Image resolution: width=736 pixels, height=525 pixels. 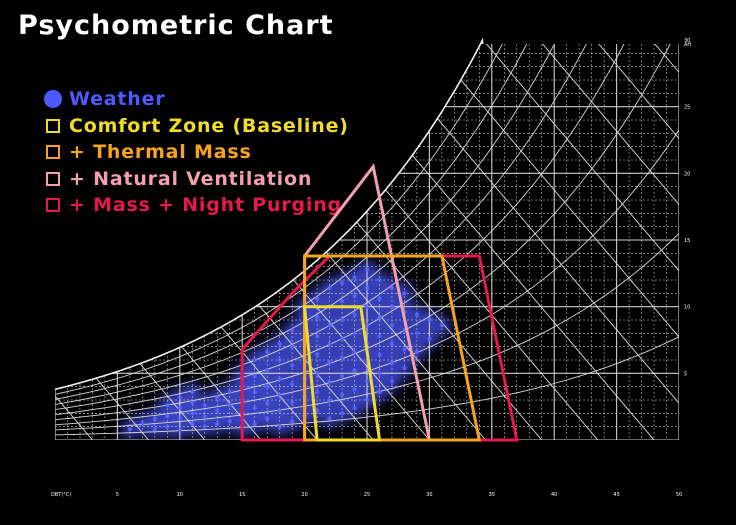 I want to click on chart-title: Psychometric Chart, so click(x=176, y=25).